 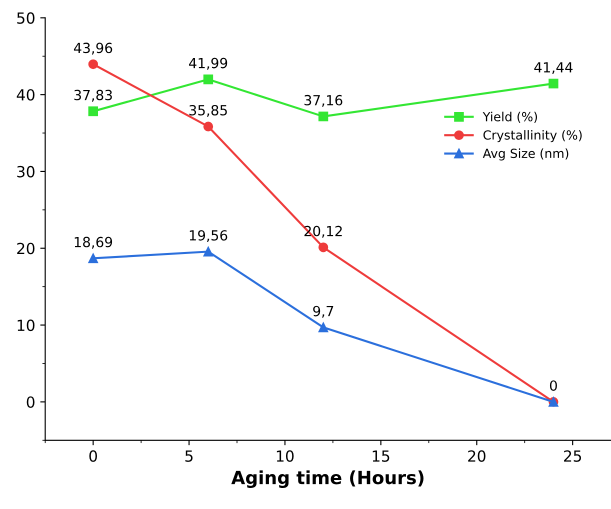 I want to click on y-tick-label: 10, so click(x=26, y=326).